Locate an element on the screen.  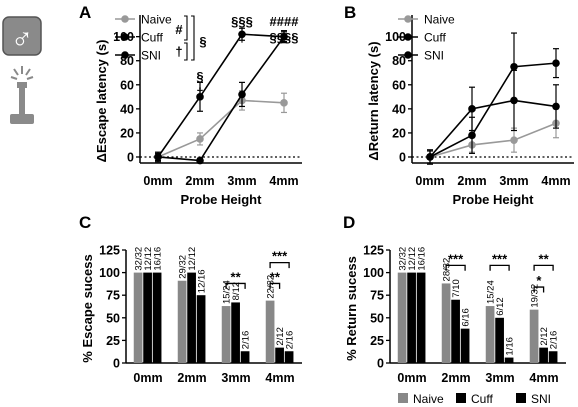
legend-bracket-symbol: § is located at coordinates (202, 41).